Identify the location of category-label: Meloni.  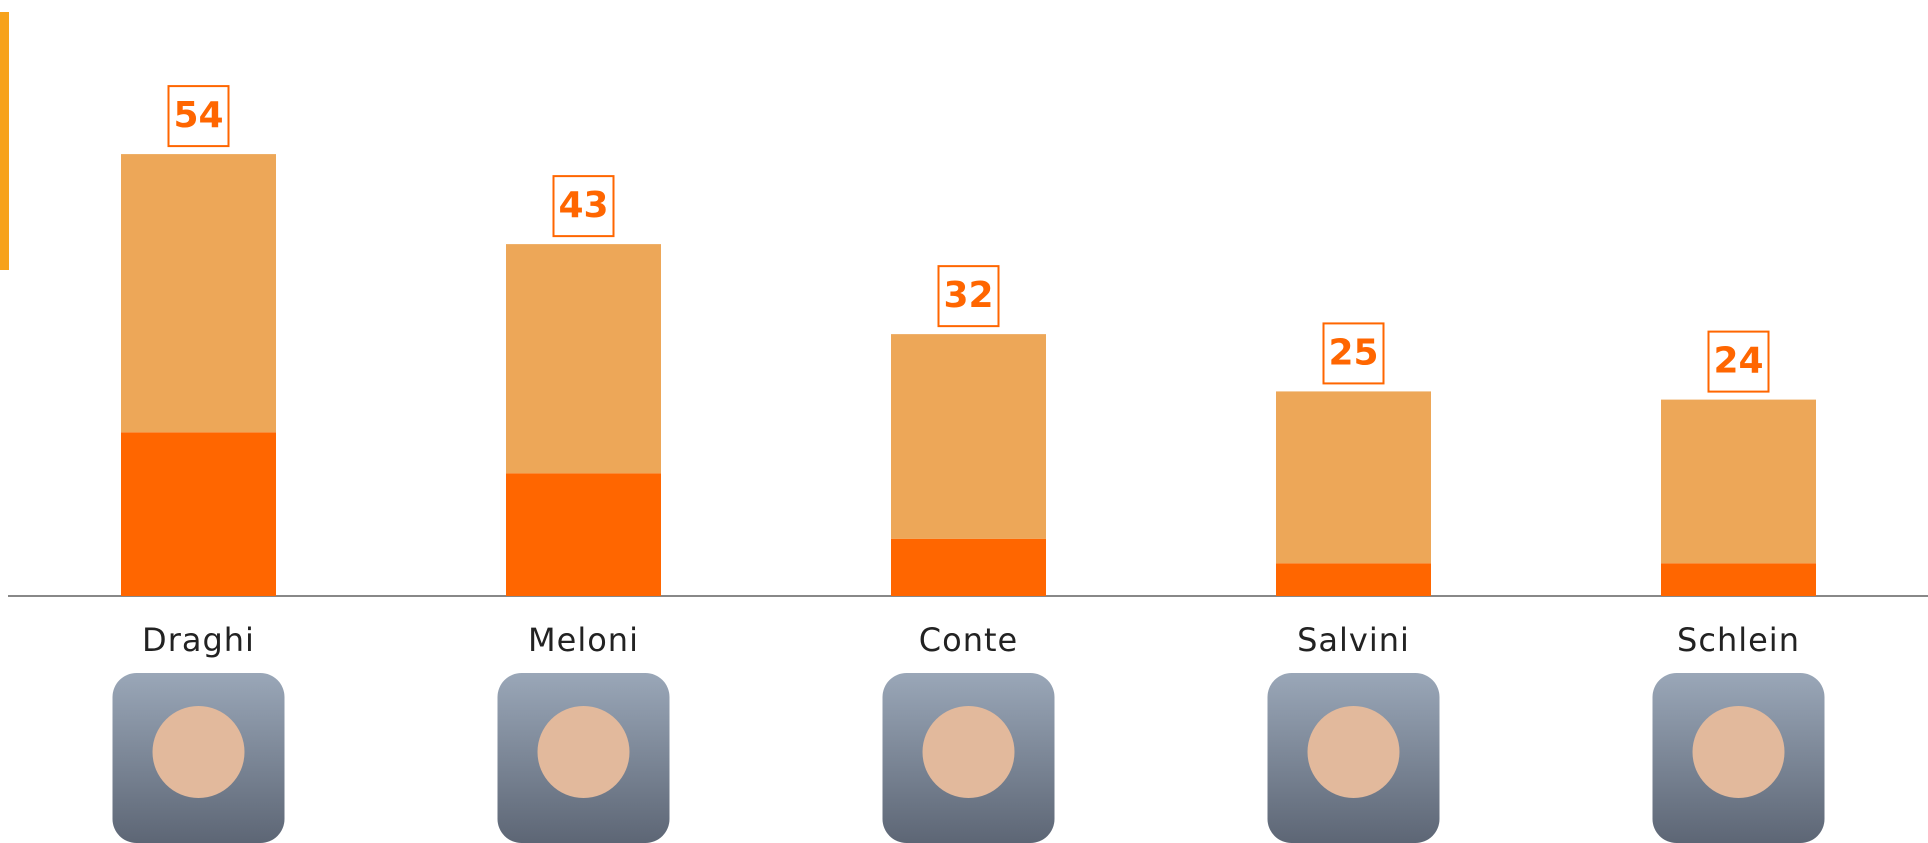
(583, 640).